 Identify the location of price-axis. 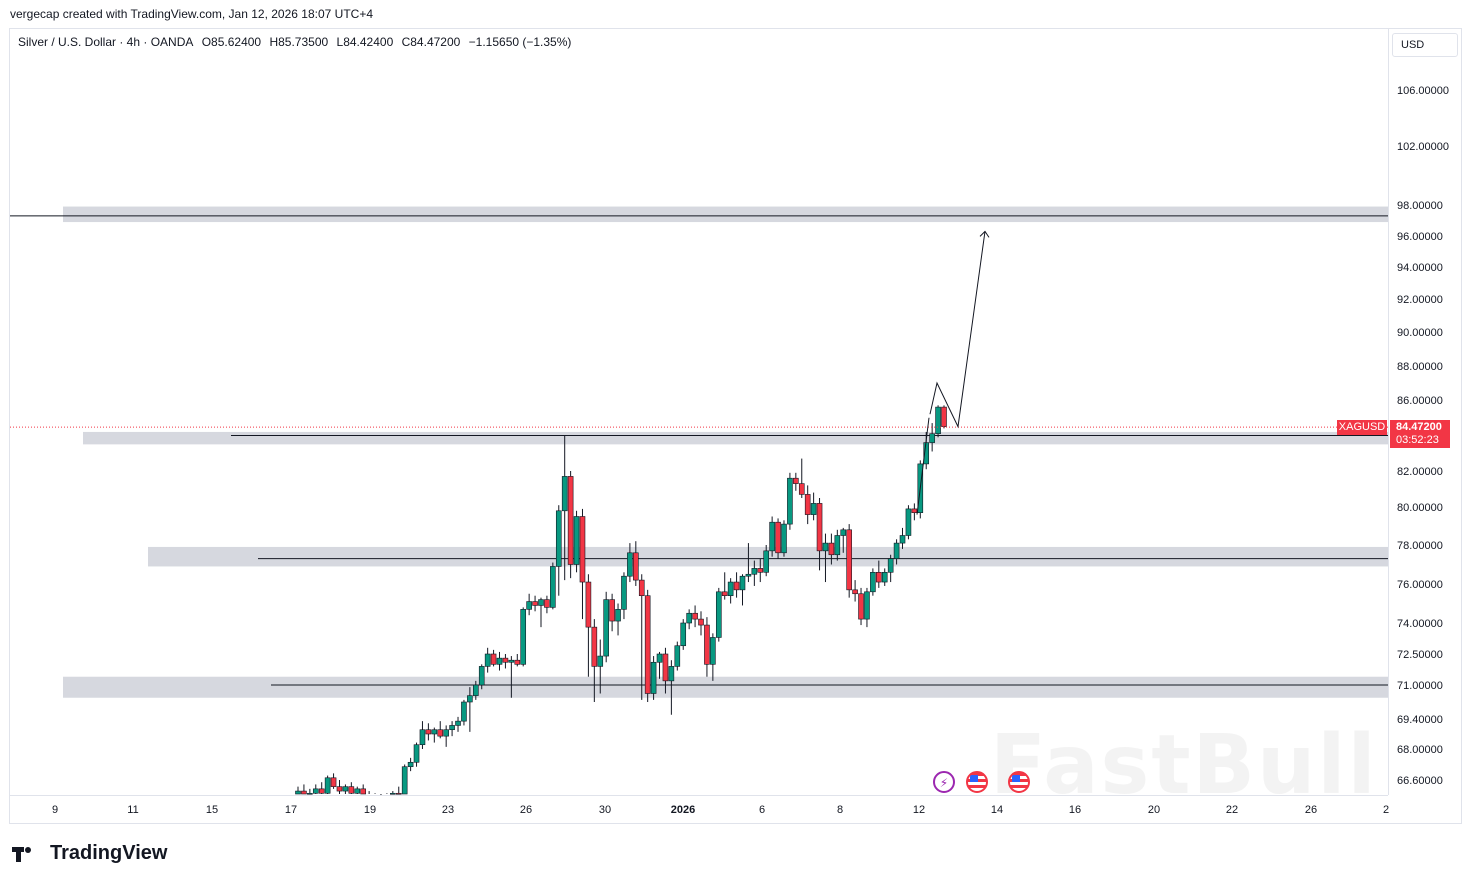
(1424, 412).